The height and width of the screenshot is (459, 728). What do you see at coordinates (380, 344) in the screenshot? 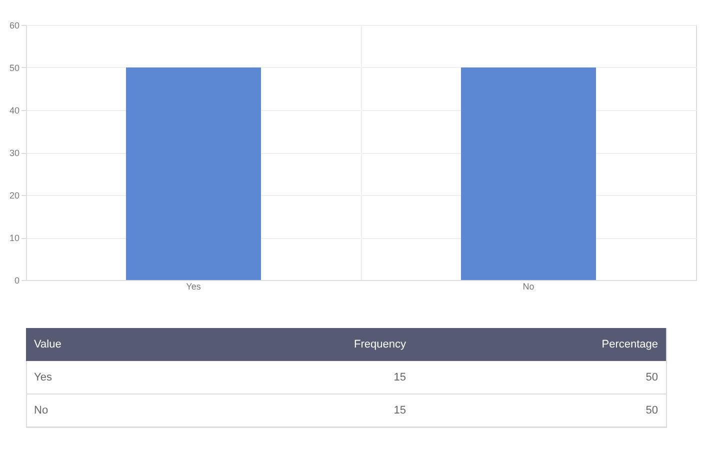
I see `text: Frequency` at bounding box center [380, 344].